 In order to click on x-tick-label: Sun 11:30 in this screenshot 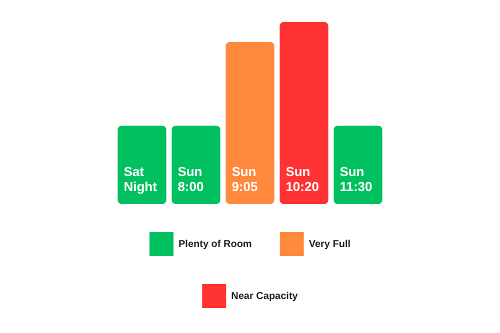, I will do `click(356, 179)`.